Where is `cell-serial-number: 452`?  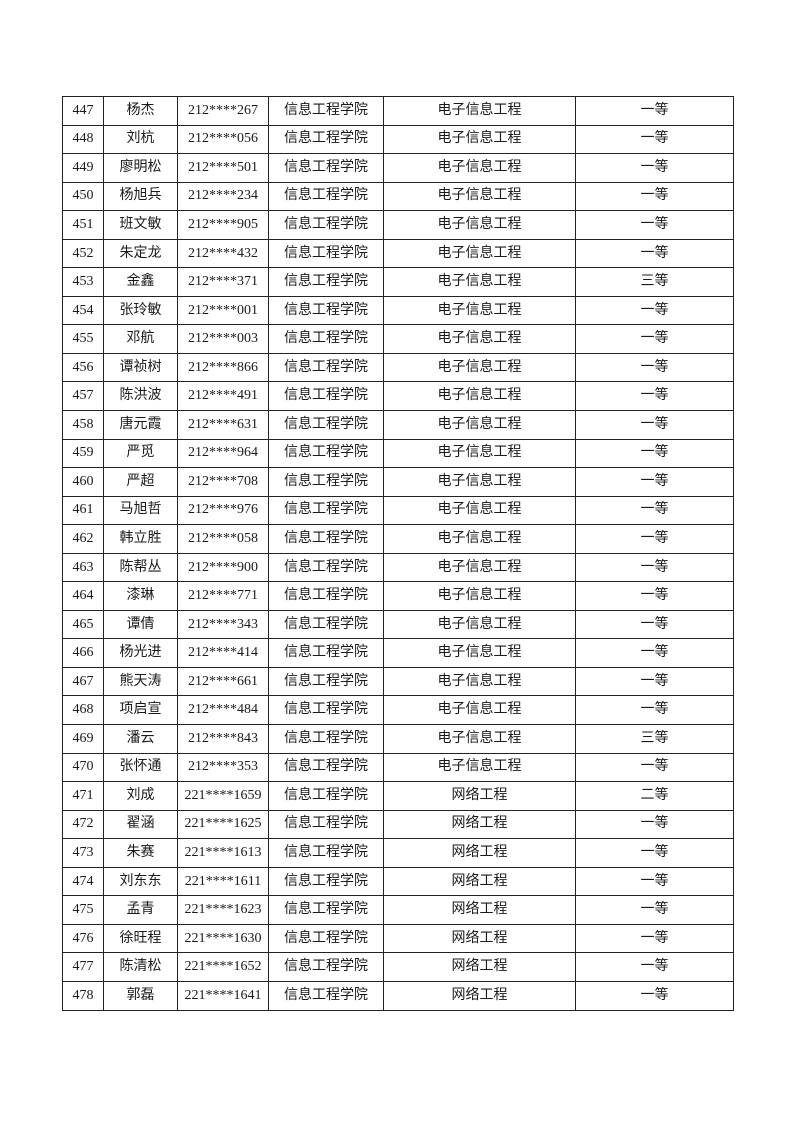 cell-serial-number: 452 is located at coordinates (83, 253).